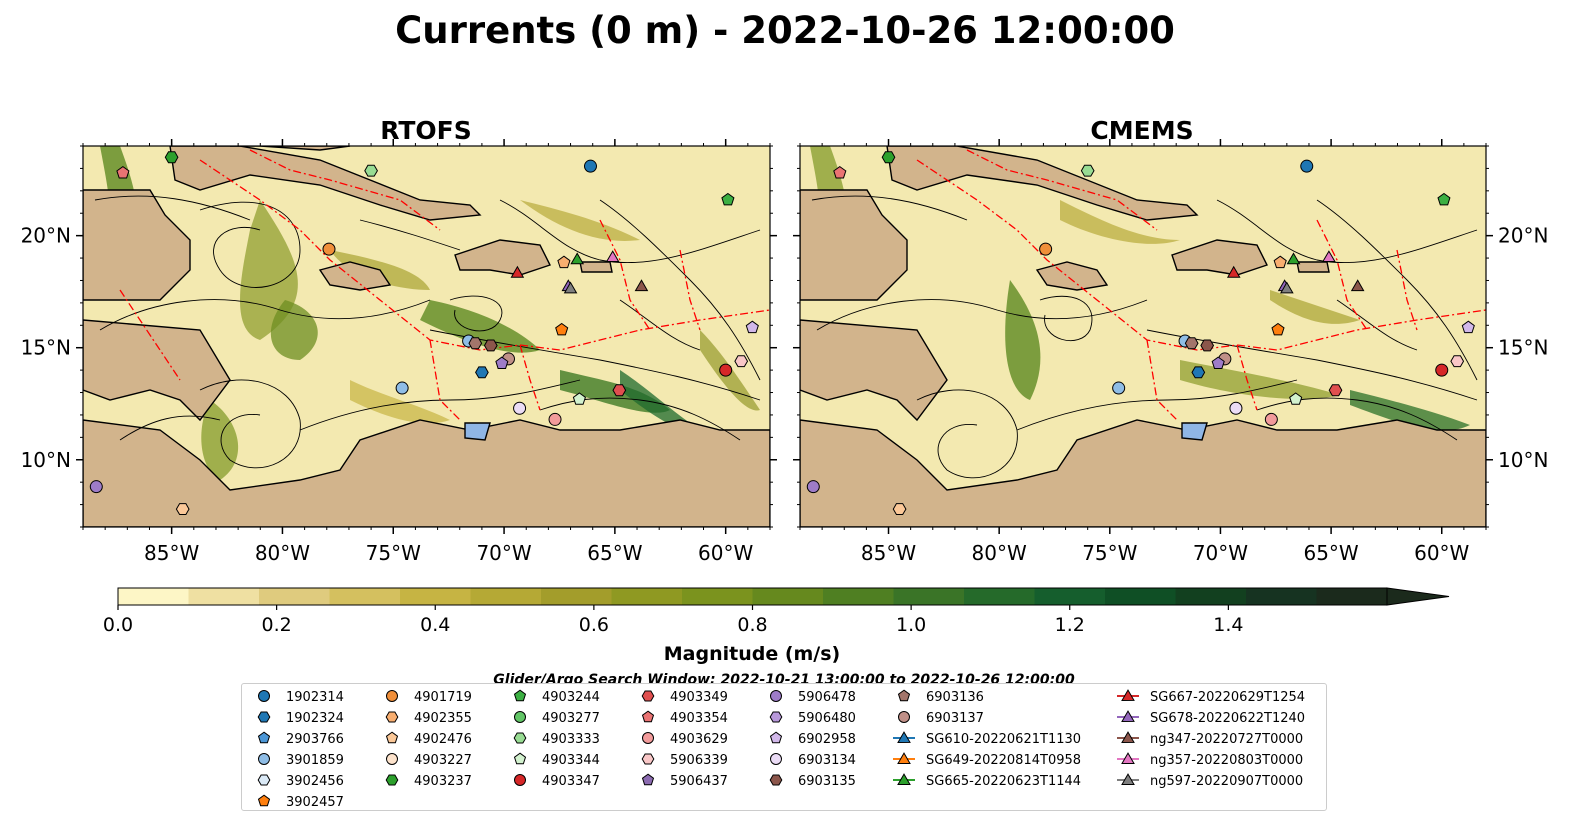  What do you see at coordinates (776, 611) in the screenshot?
I see `colorbar: 0.0 0.2 0.4 0.6 0.8 1.0 1.2 1.4` at bounding box center [776, 611].